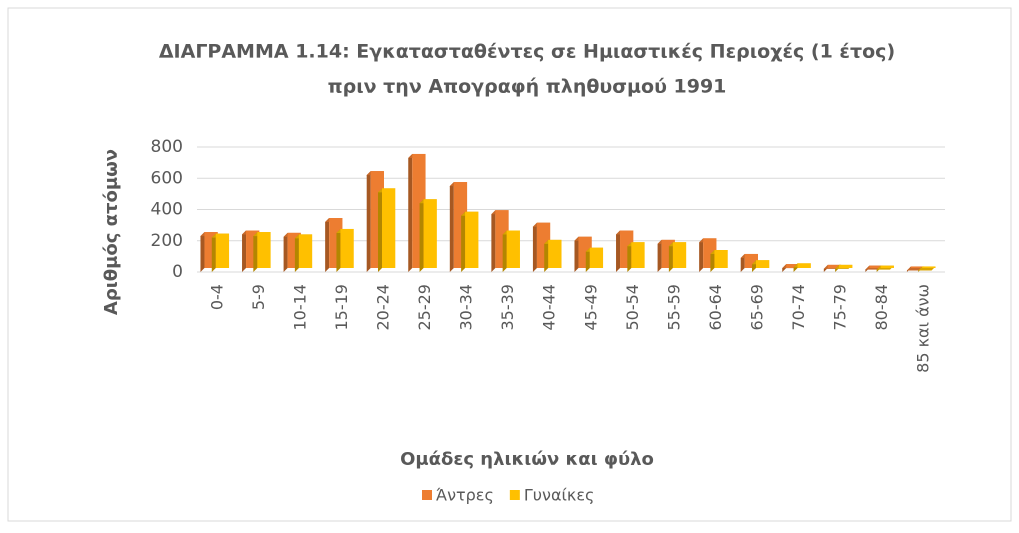  What do you see at coordinates (673, 307) in the screenshot?
I see `x-tick-label: 55-59` at bounding box center [673, 307].